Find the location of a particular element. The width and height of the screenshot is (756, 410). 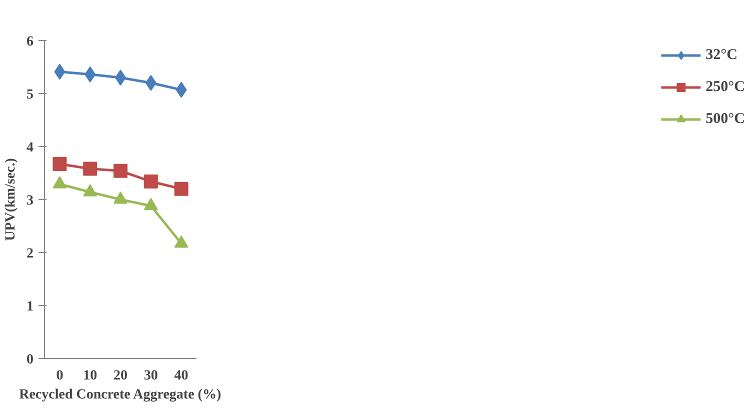

x-axis-title: Recycled Concrete Aggregate (%) is located at coordinates (120, 395).